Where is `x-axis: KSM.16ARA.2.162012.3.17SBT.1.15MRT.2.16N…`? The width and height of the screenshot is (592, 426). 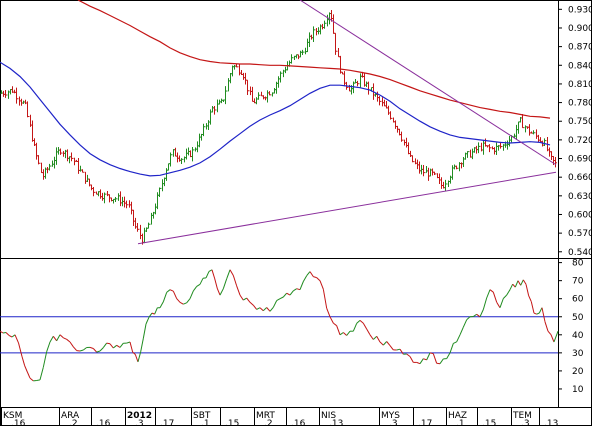 x-axis: KSM.16ARA.2.162012.3.17SBT.1.15MRT.2.16N… is located at coordinates (279, 417).